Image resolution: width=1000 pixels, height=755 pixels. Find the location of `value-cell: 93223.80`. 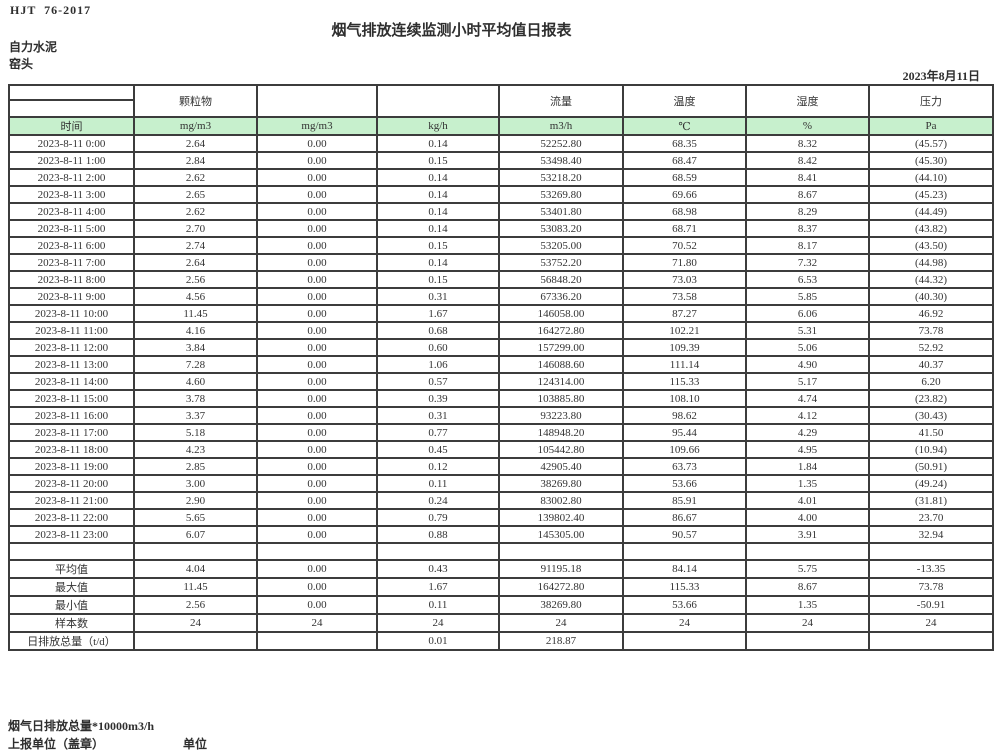

value-cell: 93223.80 is located at coordinates (561, 415).